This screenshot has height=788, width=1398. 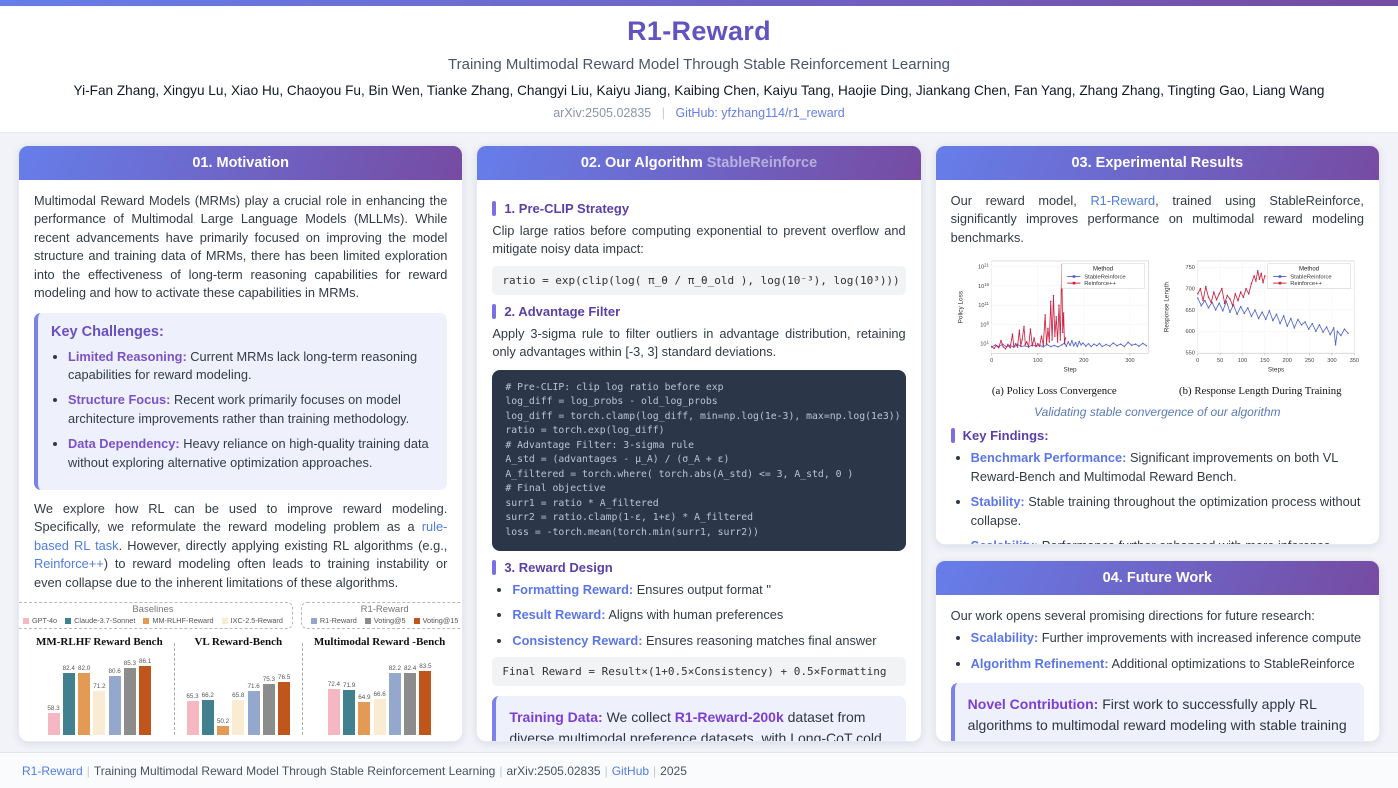 What do you see at coordinates (1020, 200) in the screenshot?
I see `text-segment: Our reward model,` at bounding box center [1020, 200].